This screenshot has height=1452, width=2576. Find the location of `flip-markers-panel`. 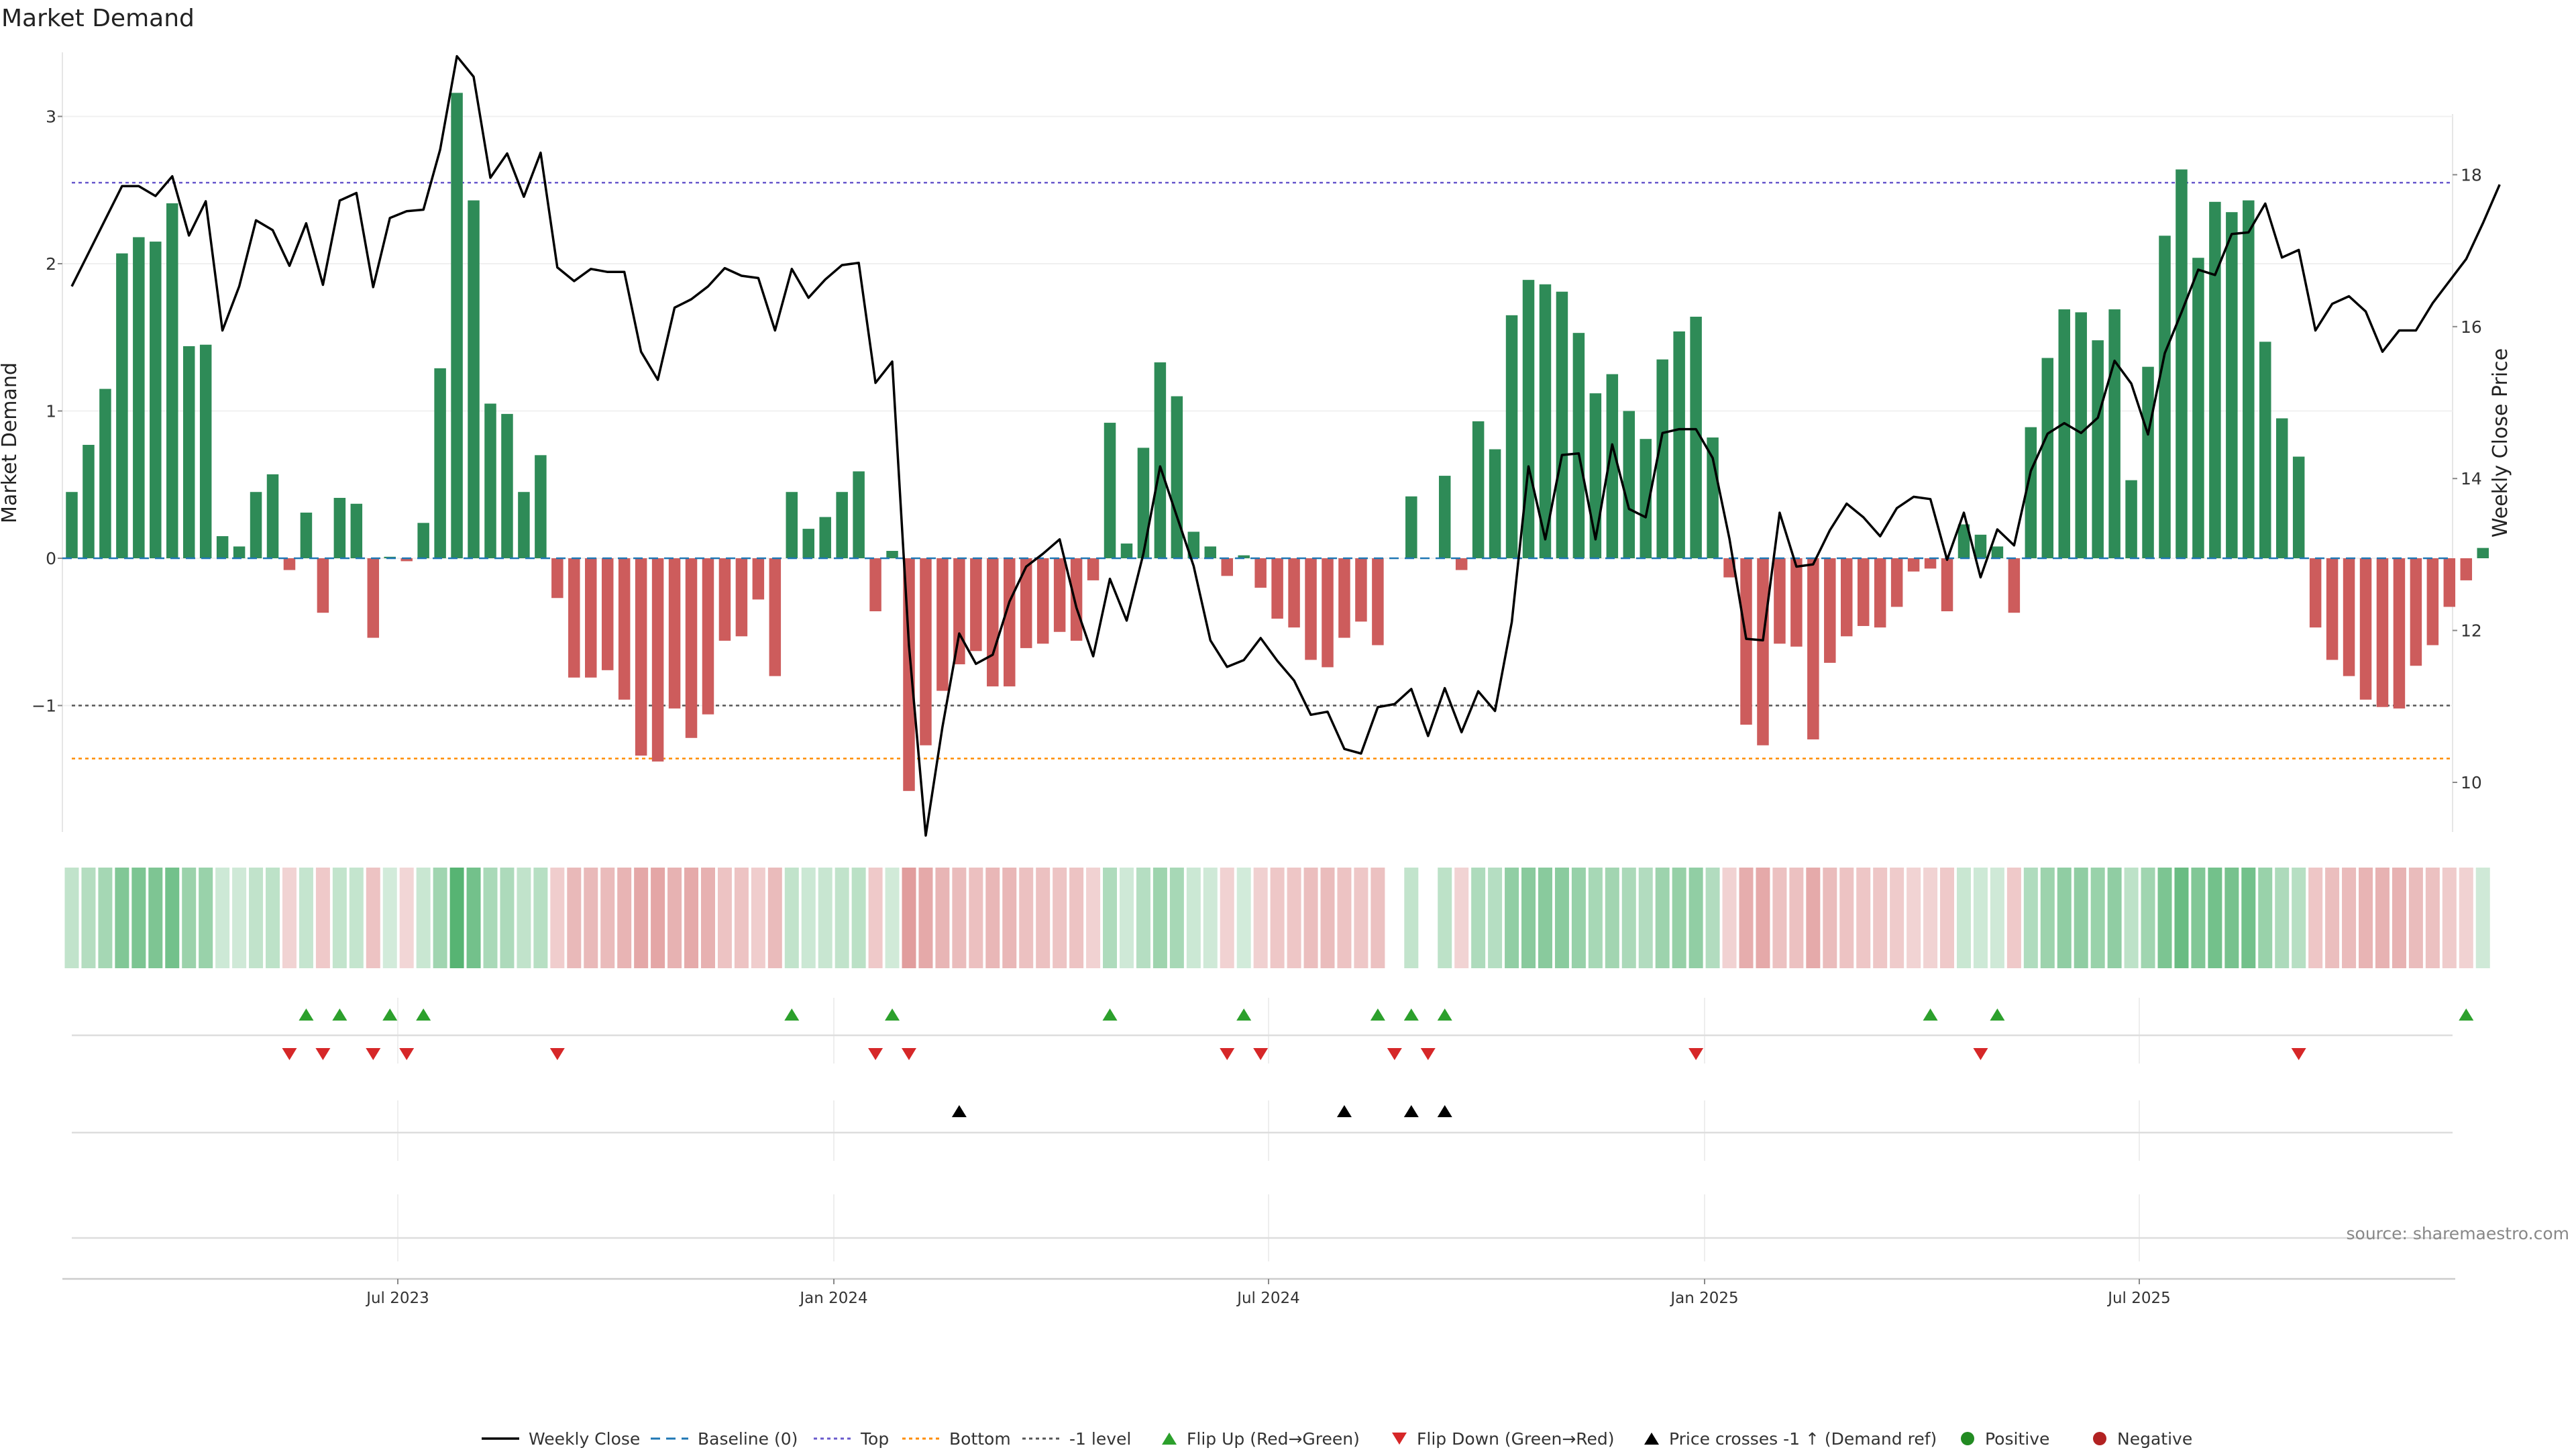

flip-markers-panel is located at coordinates (1273, 1031).